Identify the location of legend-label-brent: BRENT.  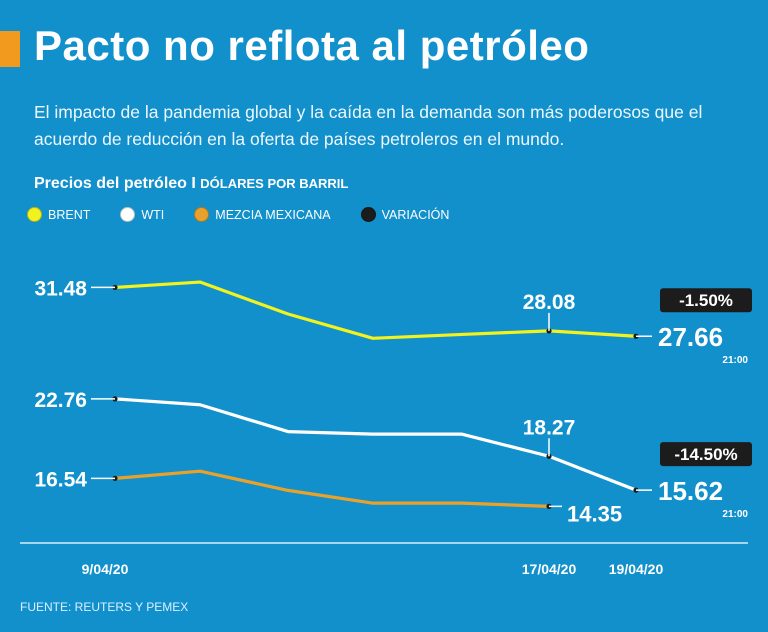
(69, 214).